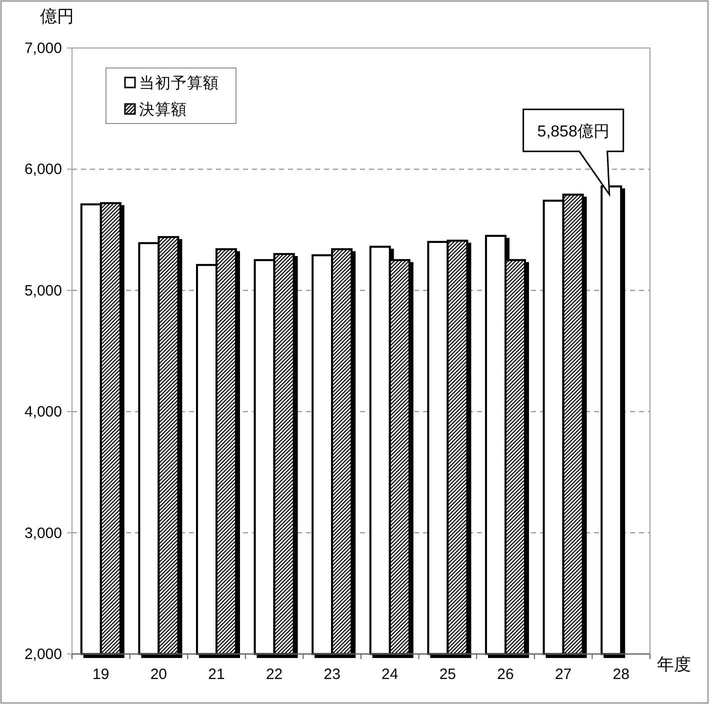 The height and width of the screenshot is (705, 710). Describe the element at coordinates (674, 664) in the screenshot. I see `x-axis-title: 年度` at that location.